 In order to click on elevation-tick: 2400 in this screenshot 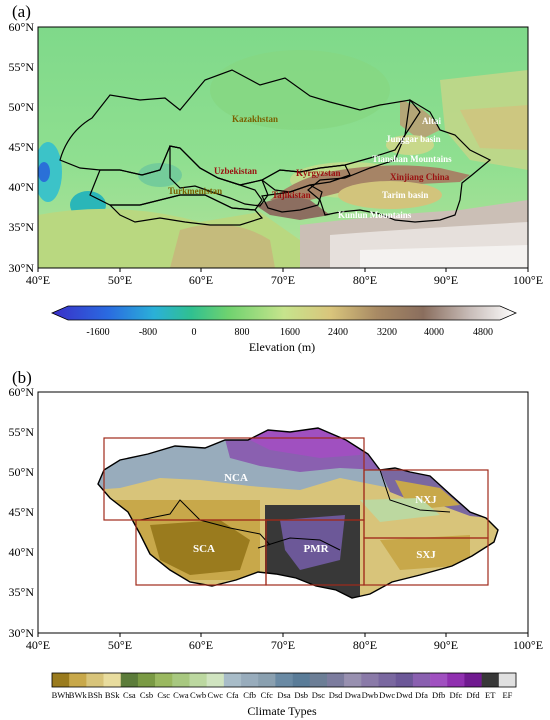, I will do `click(338, 332)`.